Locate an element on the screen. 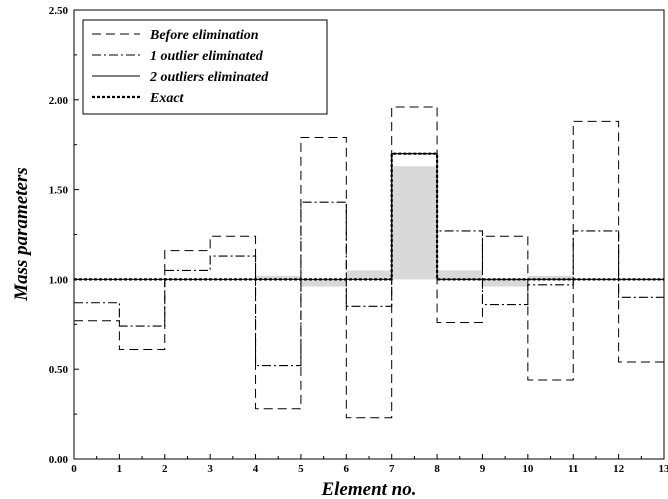  x-tick-label: 4 is located at coordinates (256, 469).